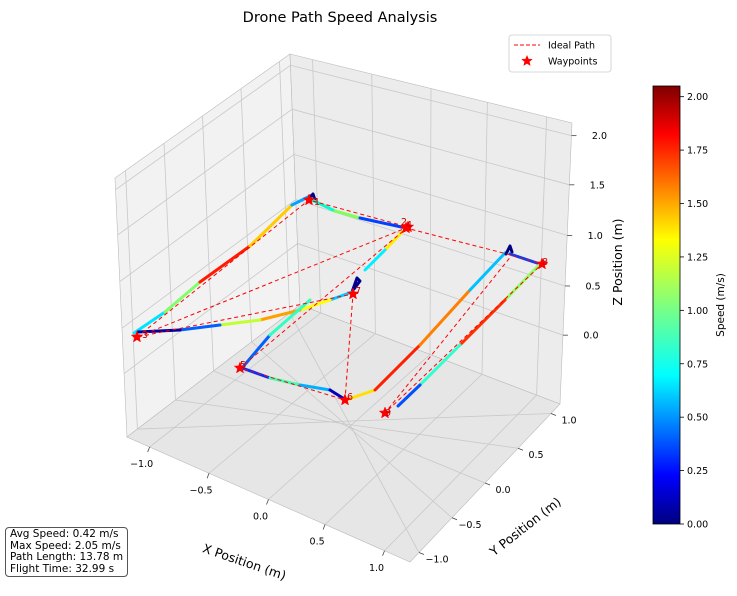 Image resolution: width=737 pixels, height=596 pixels. Describe the element at coordinates (697, 311) in the screenshot. I see `colorbar-tick-label: 1.00` at that location.